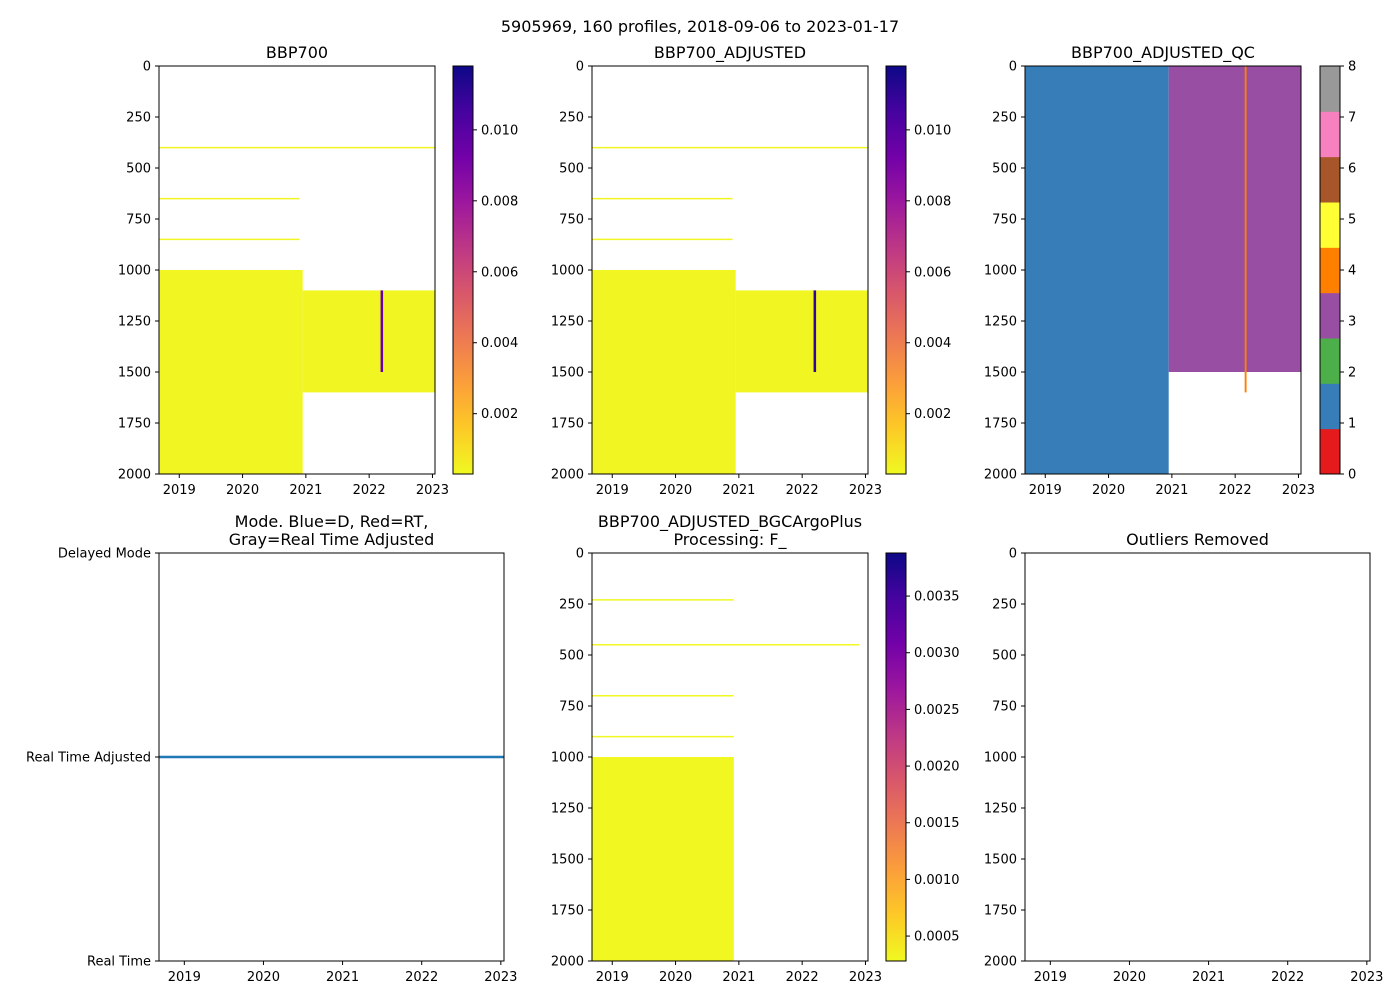 The image size is (1400, 1000). Describe the element at coordinates (1163, 53) in the screenshot. I see `panel-title: BBP700_ADJUSTED_QC` at that location.